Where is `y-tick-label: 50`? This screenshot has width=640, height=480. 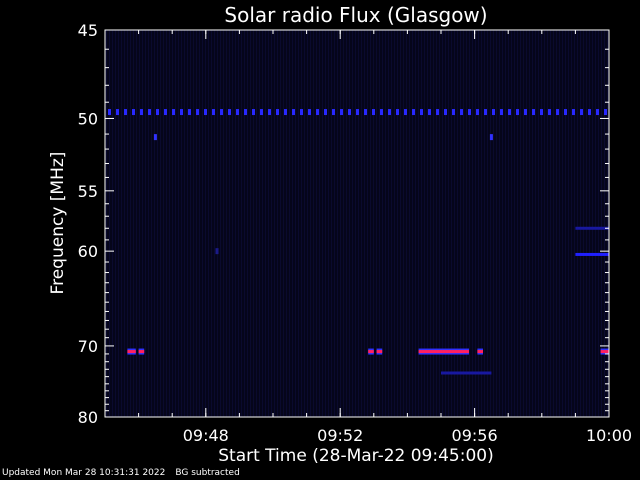
y-tick-label: 50 is located at coordinates (88, 118).